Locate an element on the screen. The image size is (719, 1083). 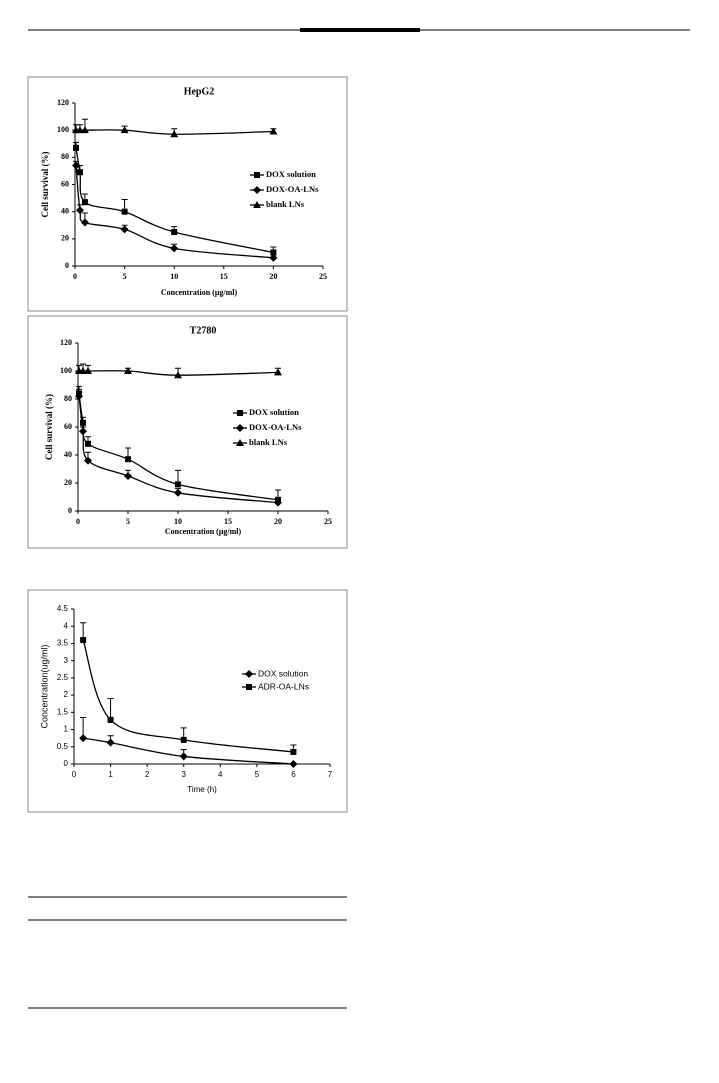
y-tick-label: 60 is located at coordinates (68, 426).